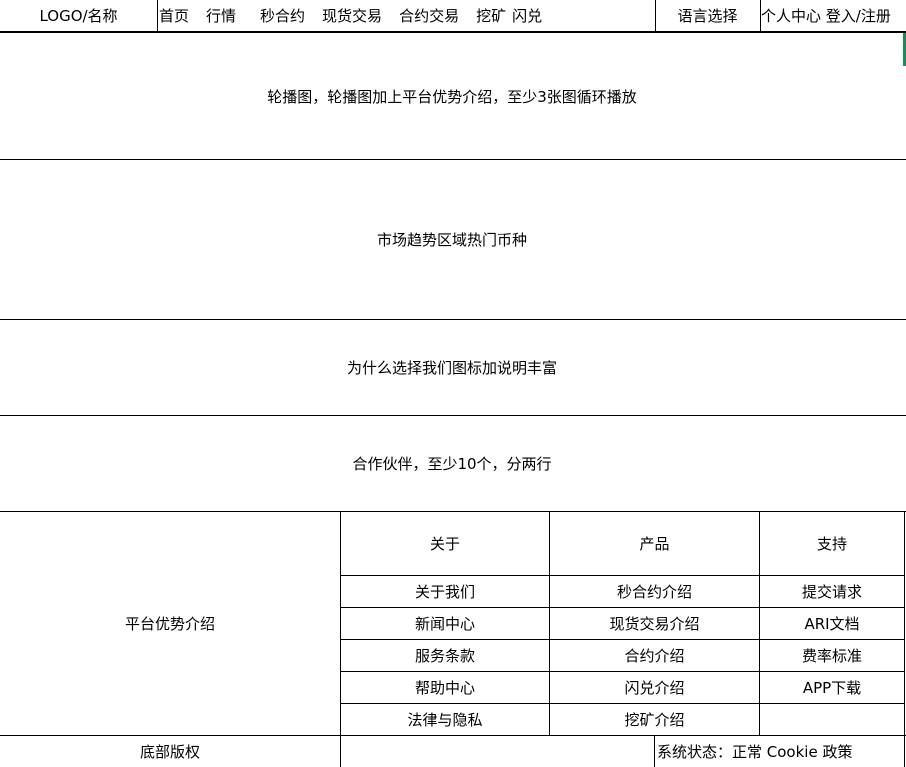  Describe the element at coordinates (831, 656) in the screenshot. I see `footer-link: 费率标准` at that location.